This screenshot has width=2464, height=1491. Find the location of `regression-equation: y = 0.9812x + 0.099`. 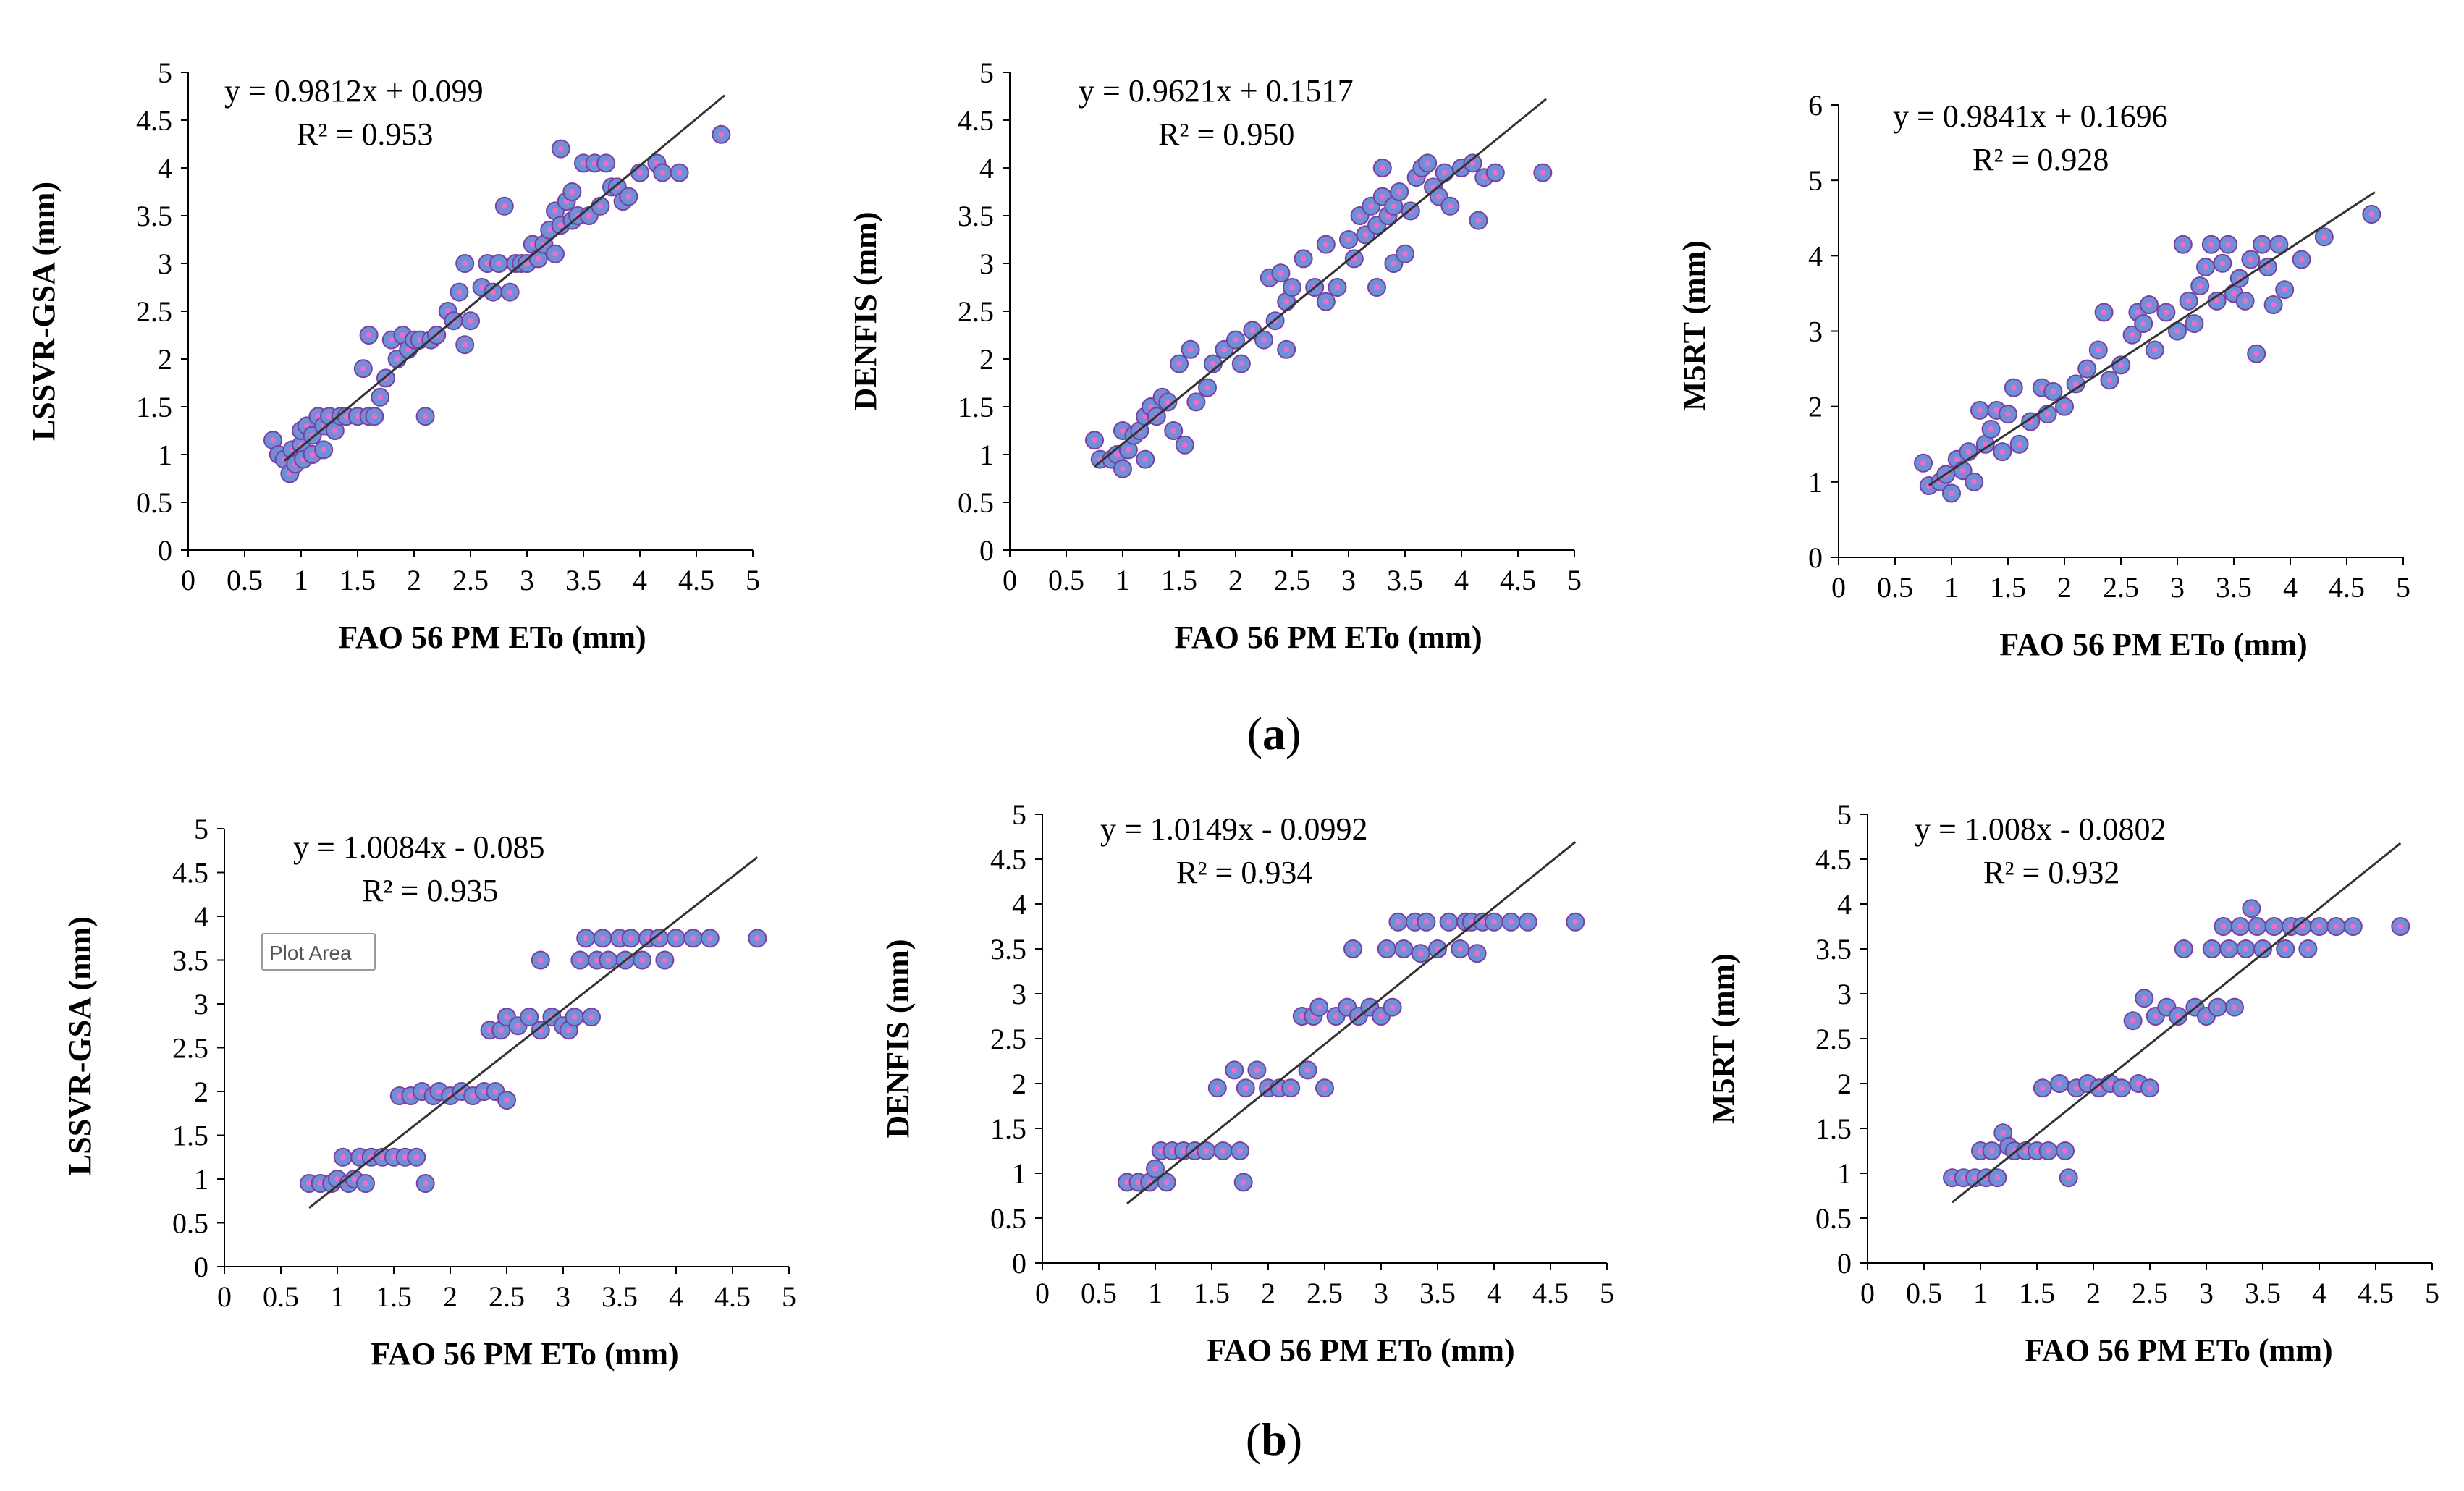

regression-equation: y = 0.9812x + 0.099 is located at coordinates (354, 91).